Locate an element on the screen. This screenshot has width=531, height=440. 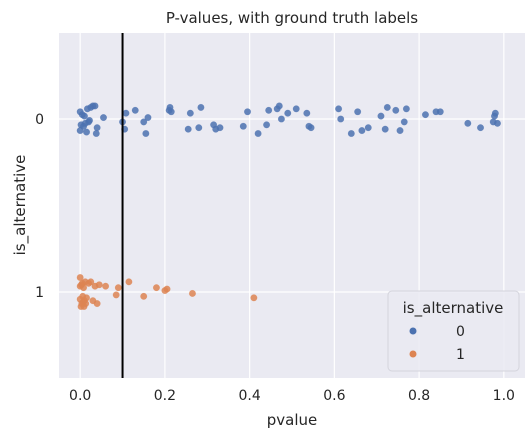
legend-title: is_alternative is located at coordinates (453, 308).